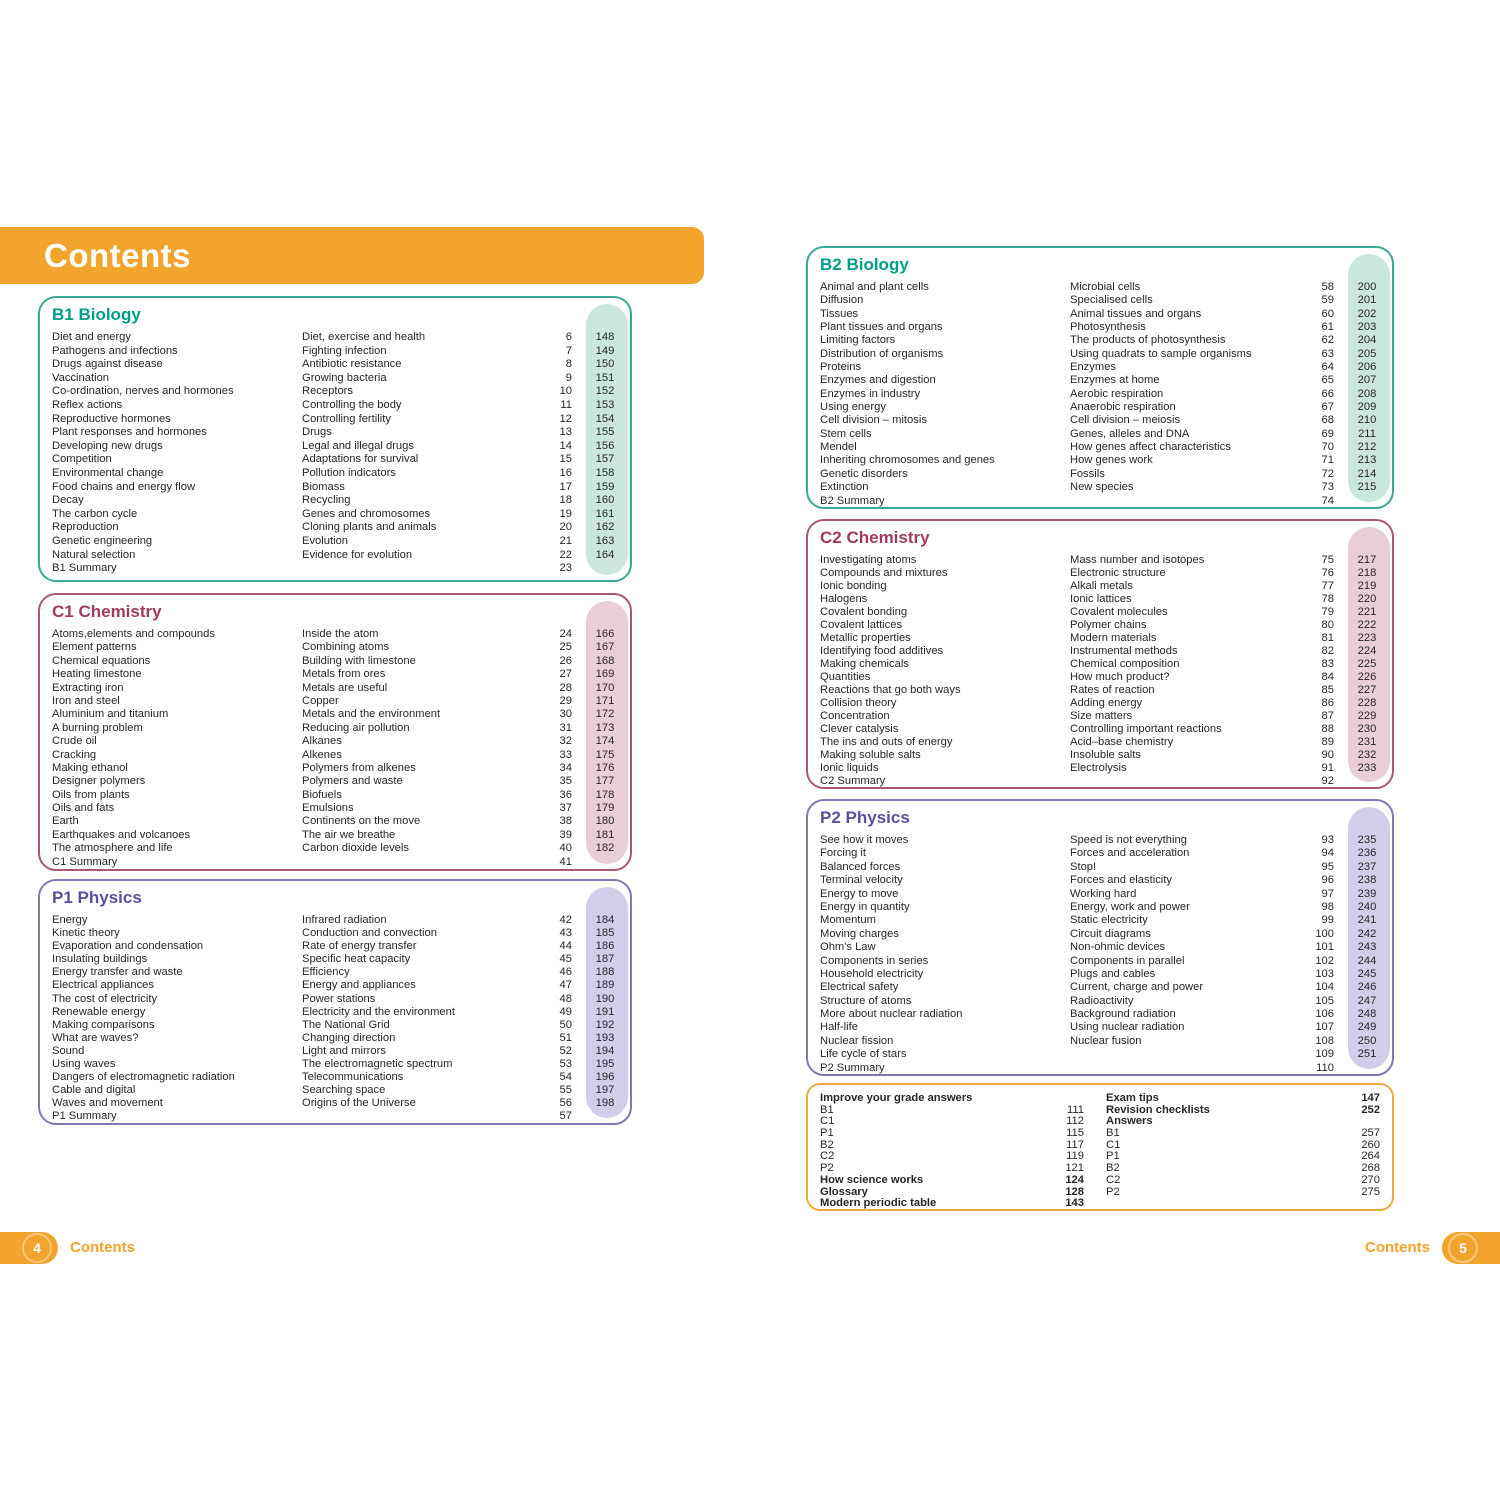 The height and width of the screenshot is (1500, 1500). Describe the element at coordinates (853, 586) in the screenshot. I see `topic-left: Ionic bonding` at that location.